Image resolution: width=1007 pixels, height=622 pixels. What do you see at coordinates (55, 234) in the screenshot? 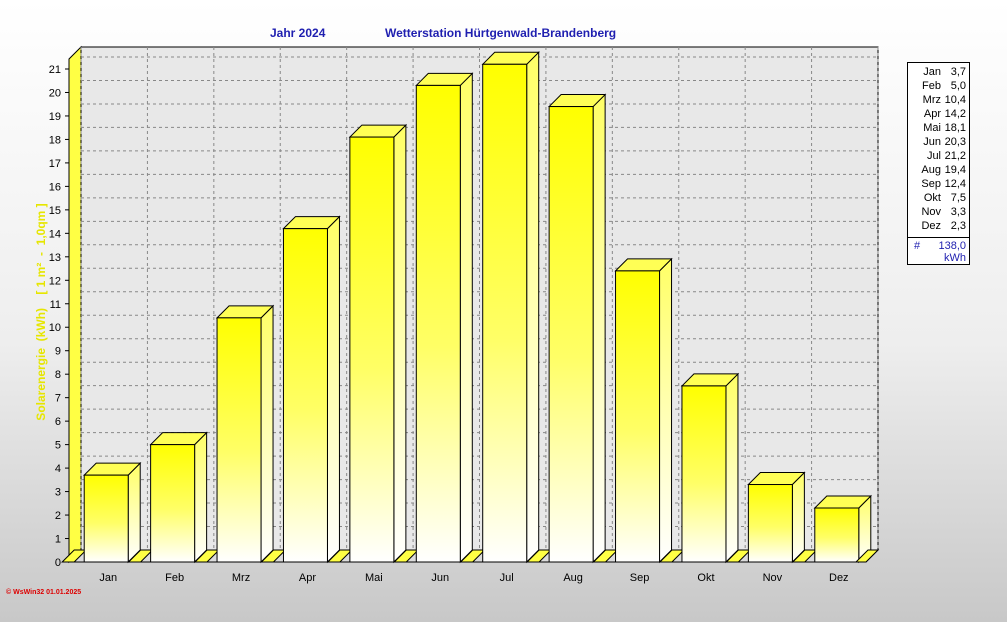
I see `y-tick-label: 14` at bounding box center [55, 234].